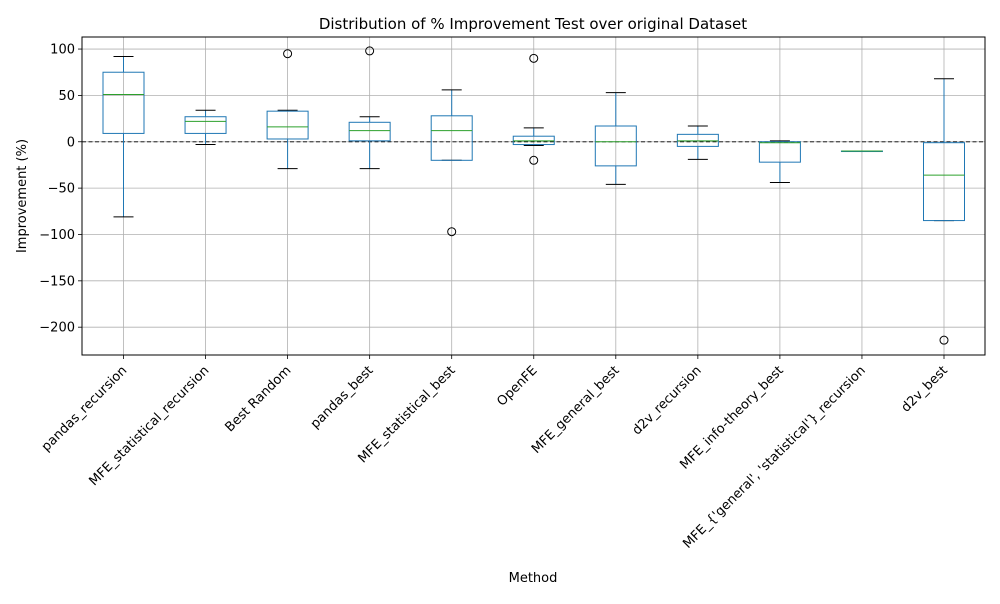 Image resolution: width=1000 pixels, height=604 pixels. I want to click on y-tick-label: 100, so click(62, 50).